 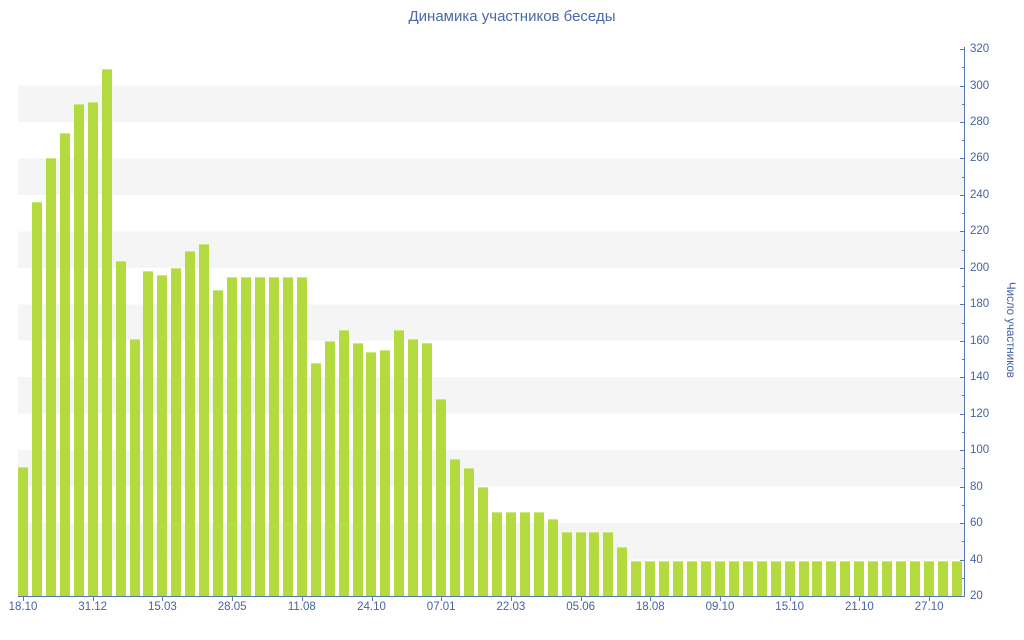 What do you see at coordinates (976, 523) in the screenshot?
I see `y-axis-label-60: 60` at bounding box center [976, 523].